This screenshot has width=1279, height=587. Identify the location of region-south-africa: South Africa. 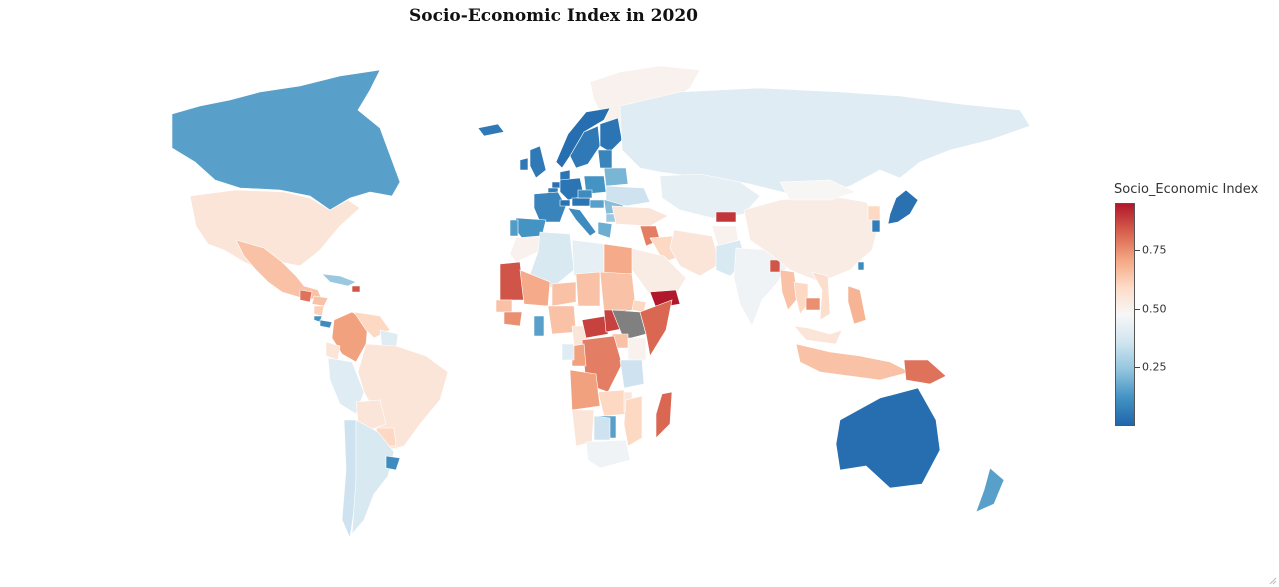
(608, 454).